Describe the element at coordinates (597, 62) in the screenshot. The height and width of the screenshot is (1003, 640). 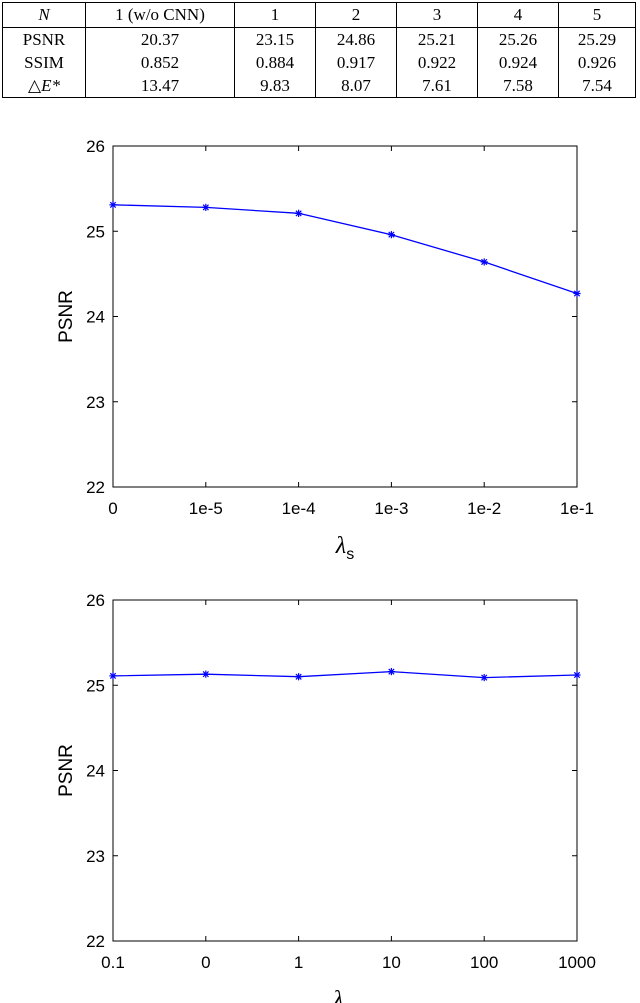
I see `table-cell: 0.926` at that location.